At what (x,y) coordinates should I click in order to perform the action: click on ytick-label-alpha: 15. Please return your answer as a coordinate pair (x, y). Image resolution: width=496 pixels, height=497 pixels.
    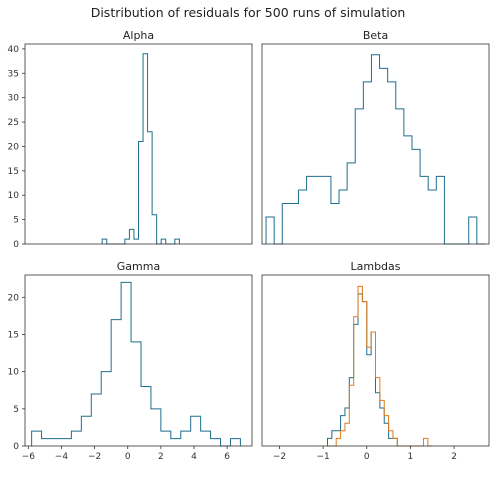
    Looking at the image, I should click on (13, 172).